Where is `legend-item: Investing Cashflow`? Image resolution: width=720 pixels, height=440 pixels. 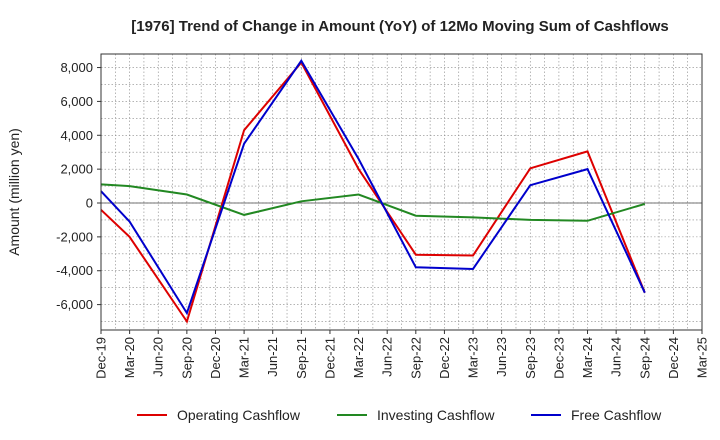
legend-item: Investing Cashflow is located at coordinates (416, 415).